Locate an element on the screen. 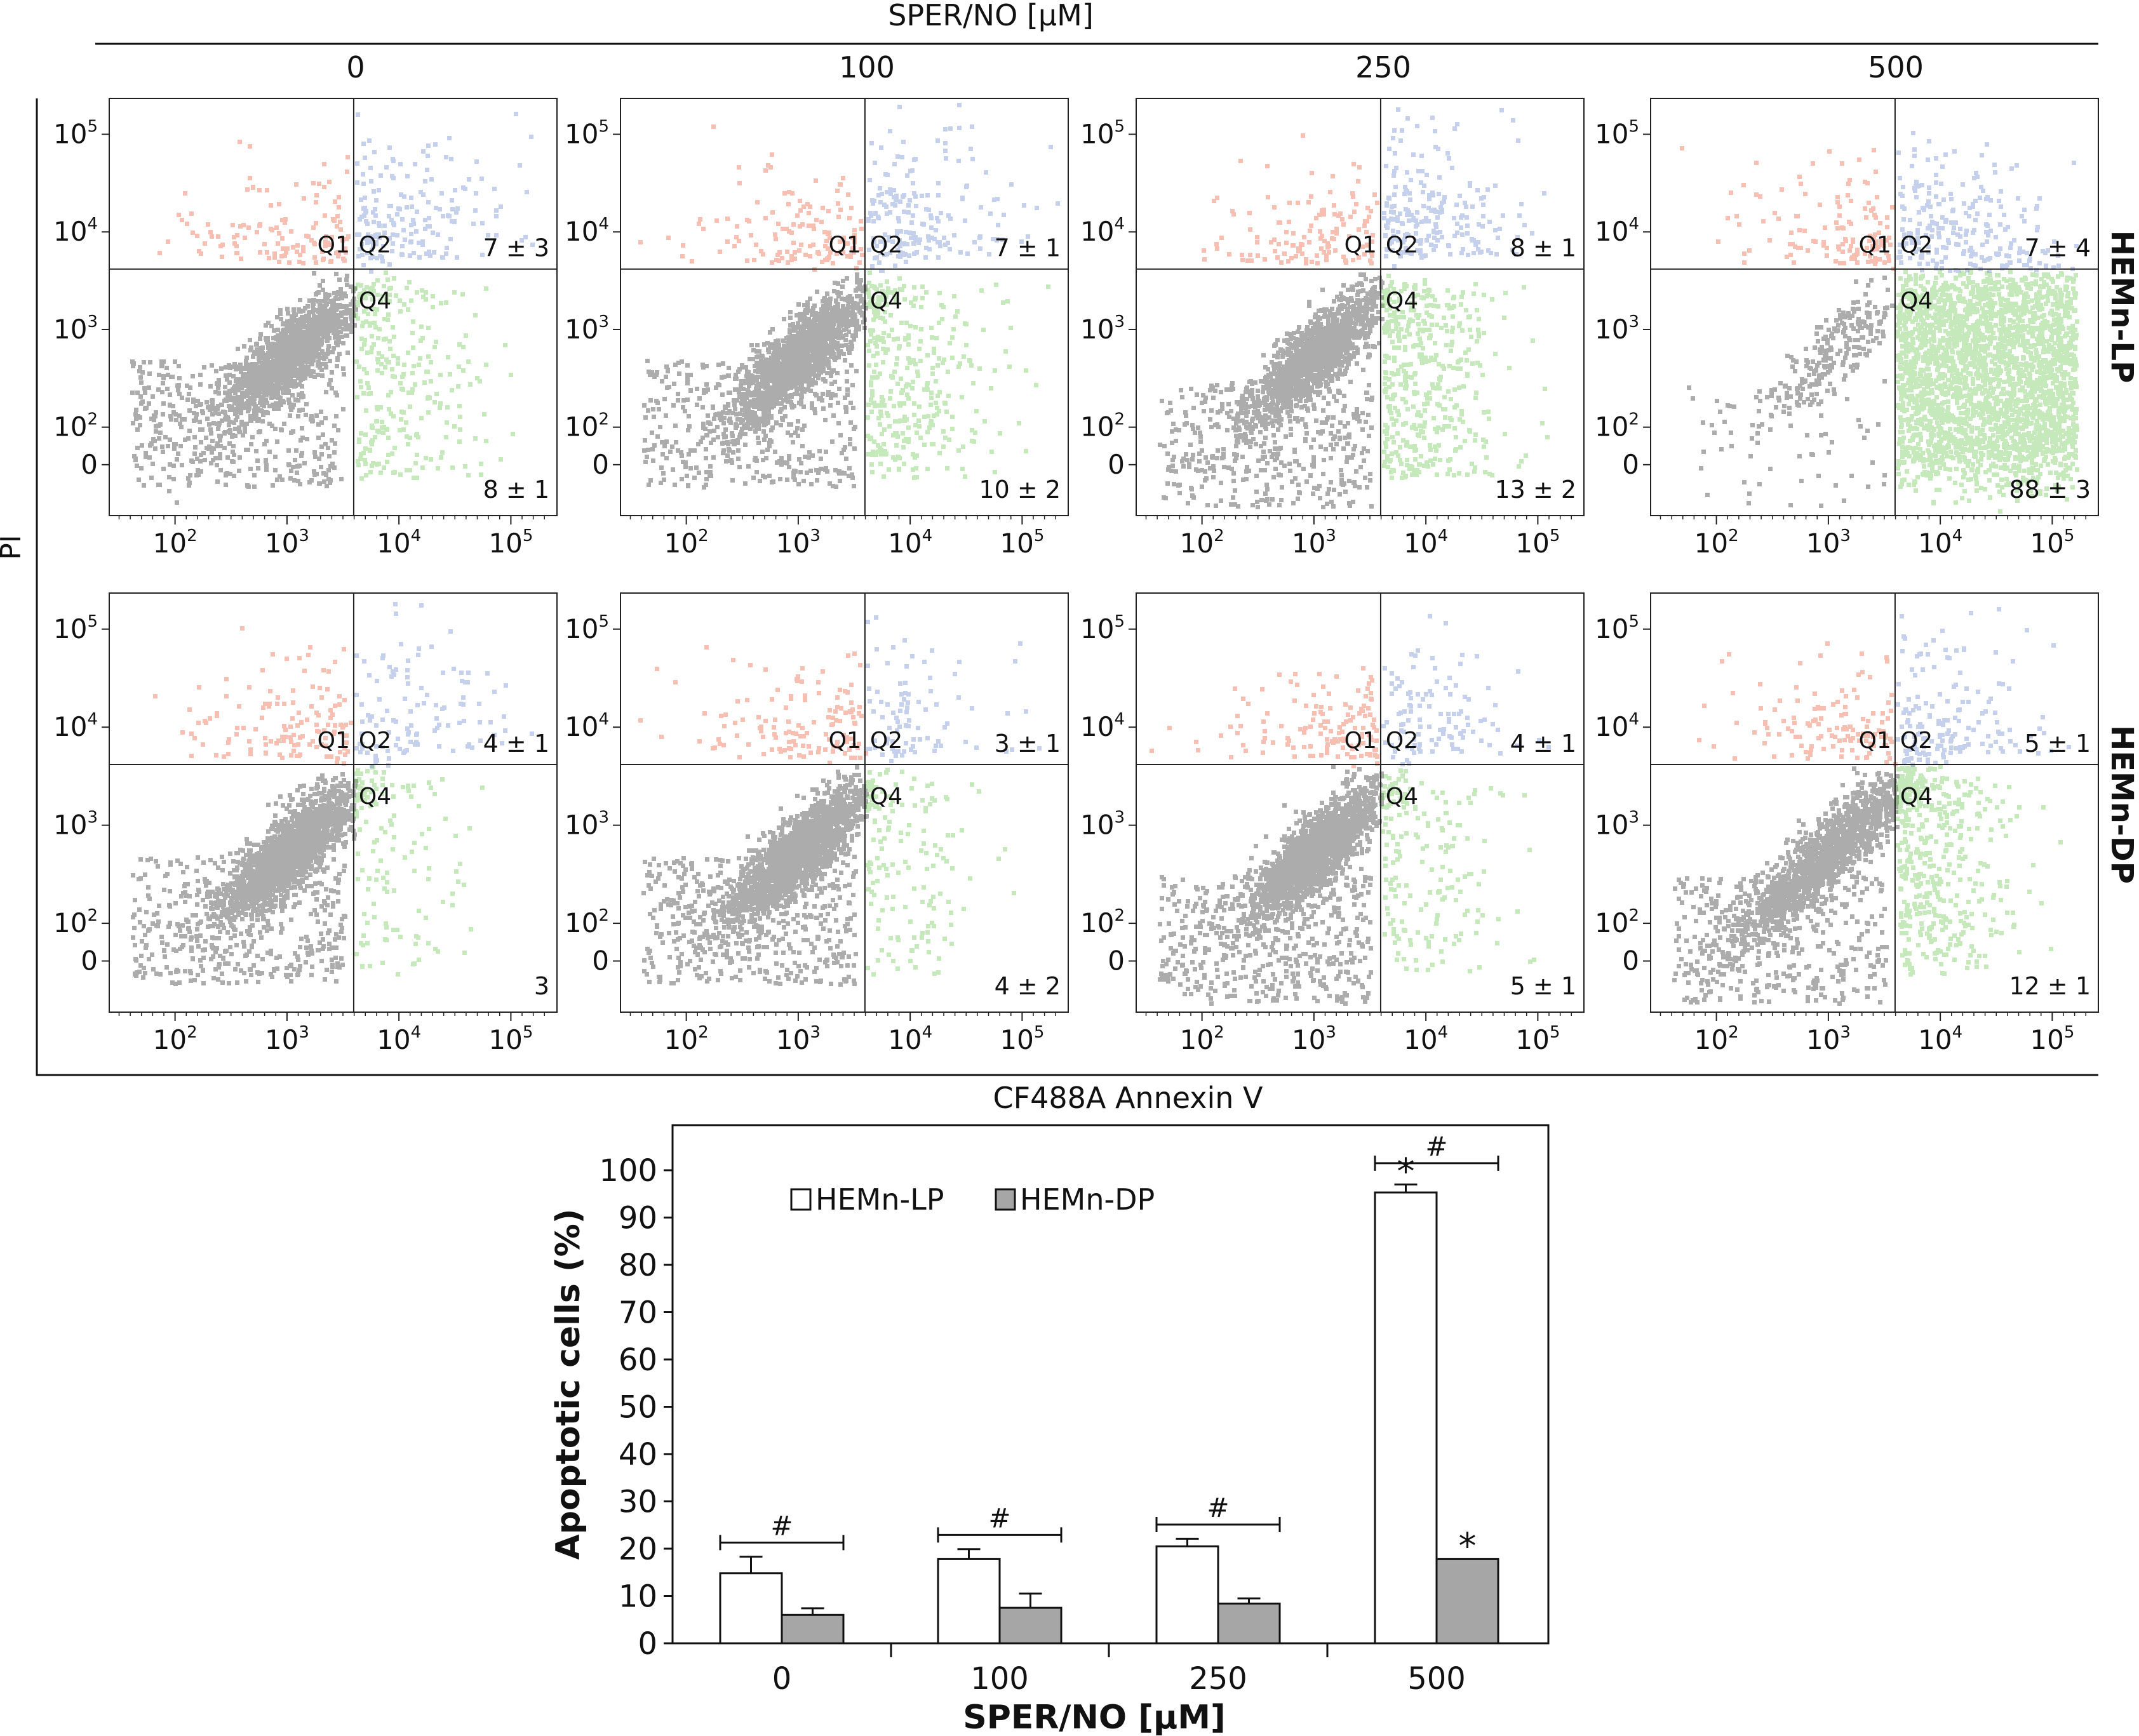 The image size is (2139, 1736). q2-percentage: 8 ± 1 is located at coordinates (1543, 248).